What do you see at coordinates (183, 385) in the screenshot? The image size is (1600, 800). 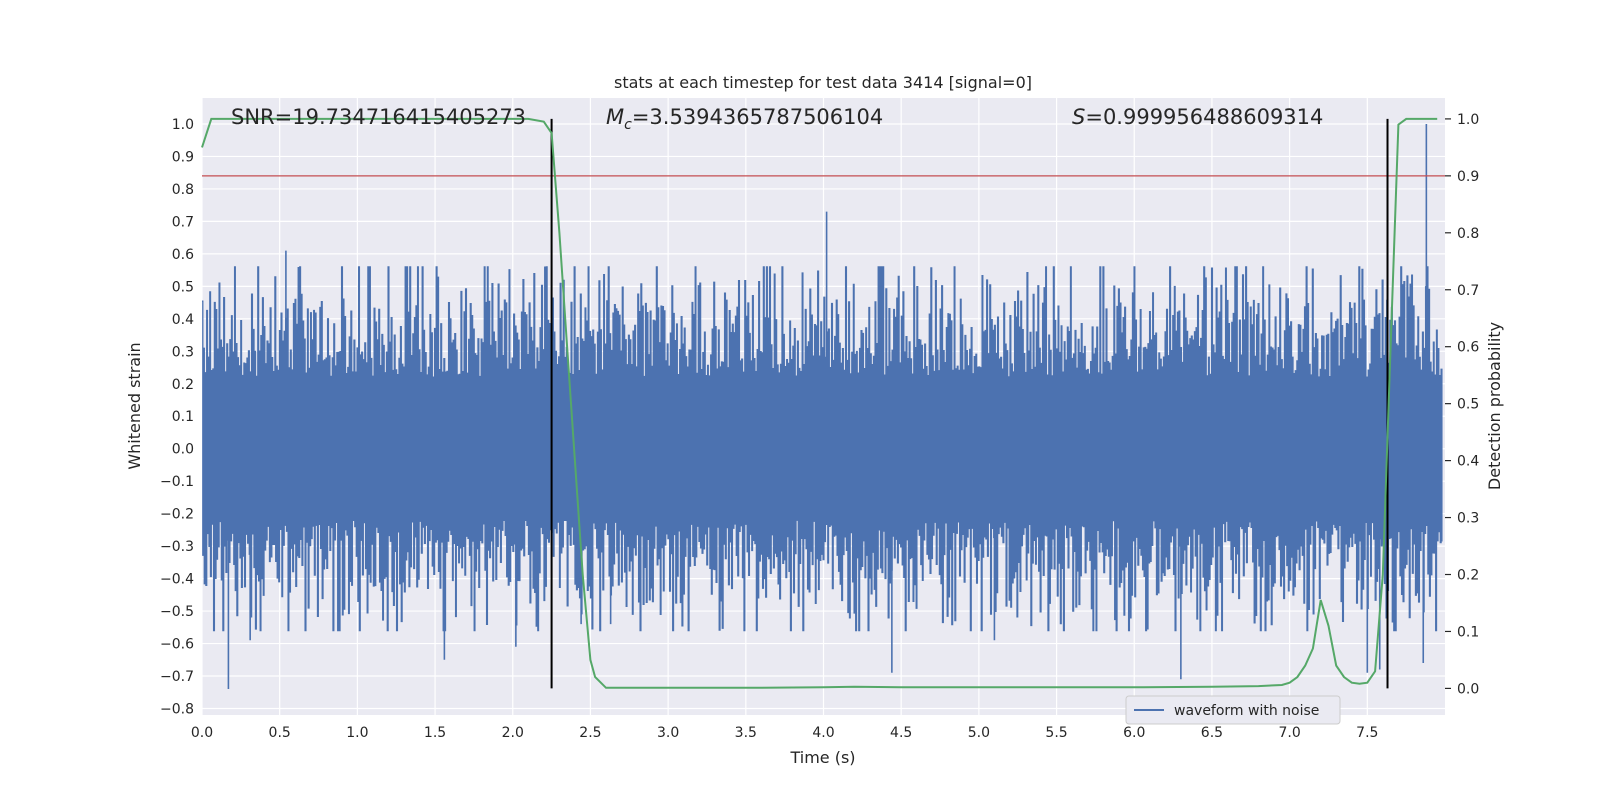 I see `y-tick-label: 0.2` at bounding box center [183, 385].